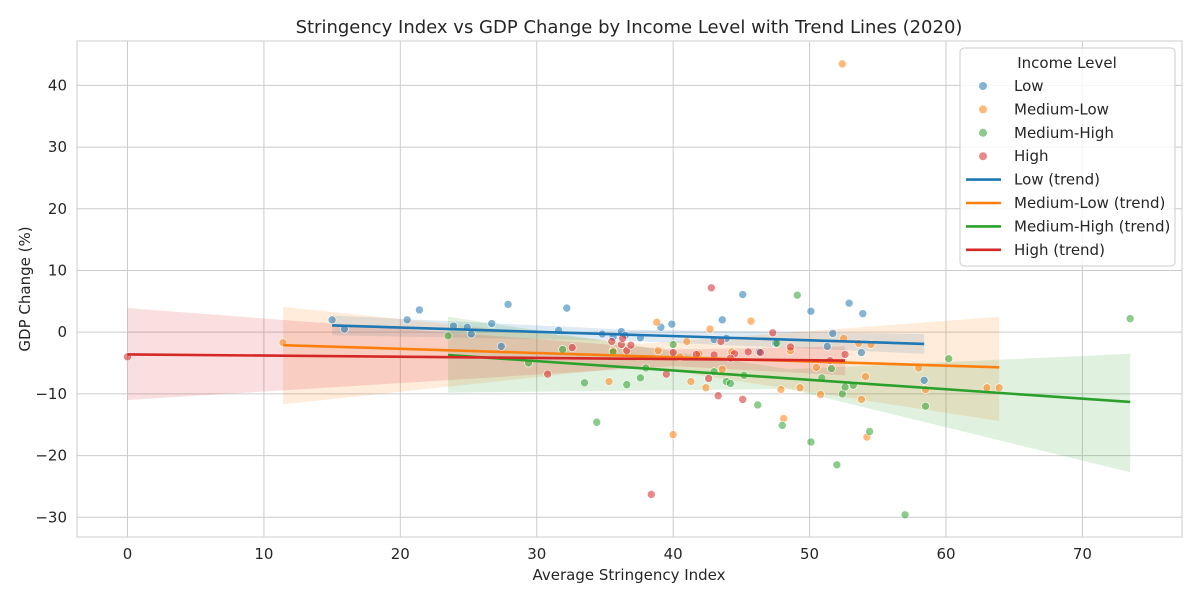 The width and height of the screenshot is (1200, 600). What do you see at coordinates (1064, 133) in the screenshot?
I see `legend-label: Medium-High` at bounding box center [1064, 133].